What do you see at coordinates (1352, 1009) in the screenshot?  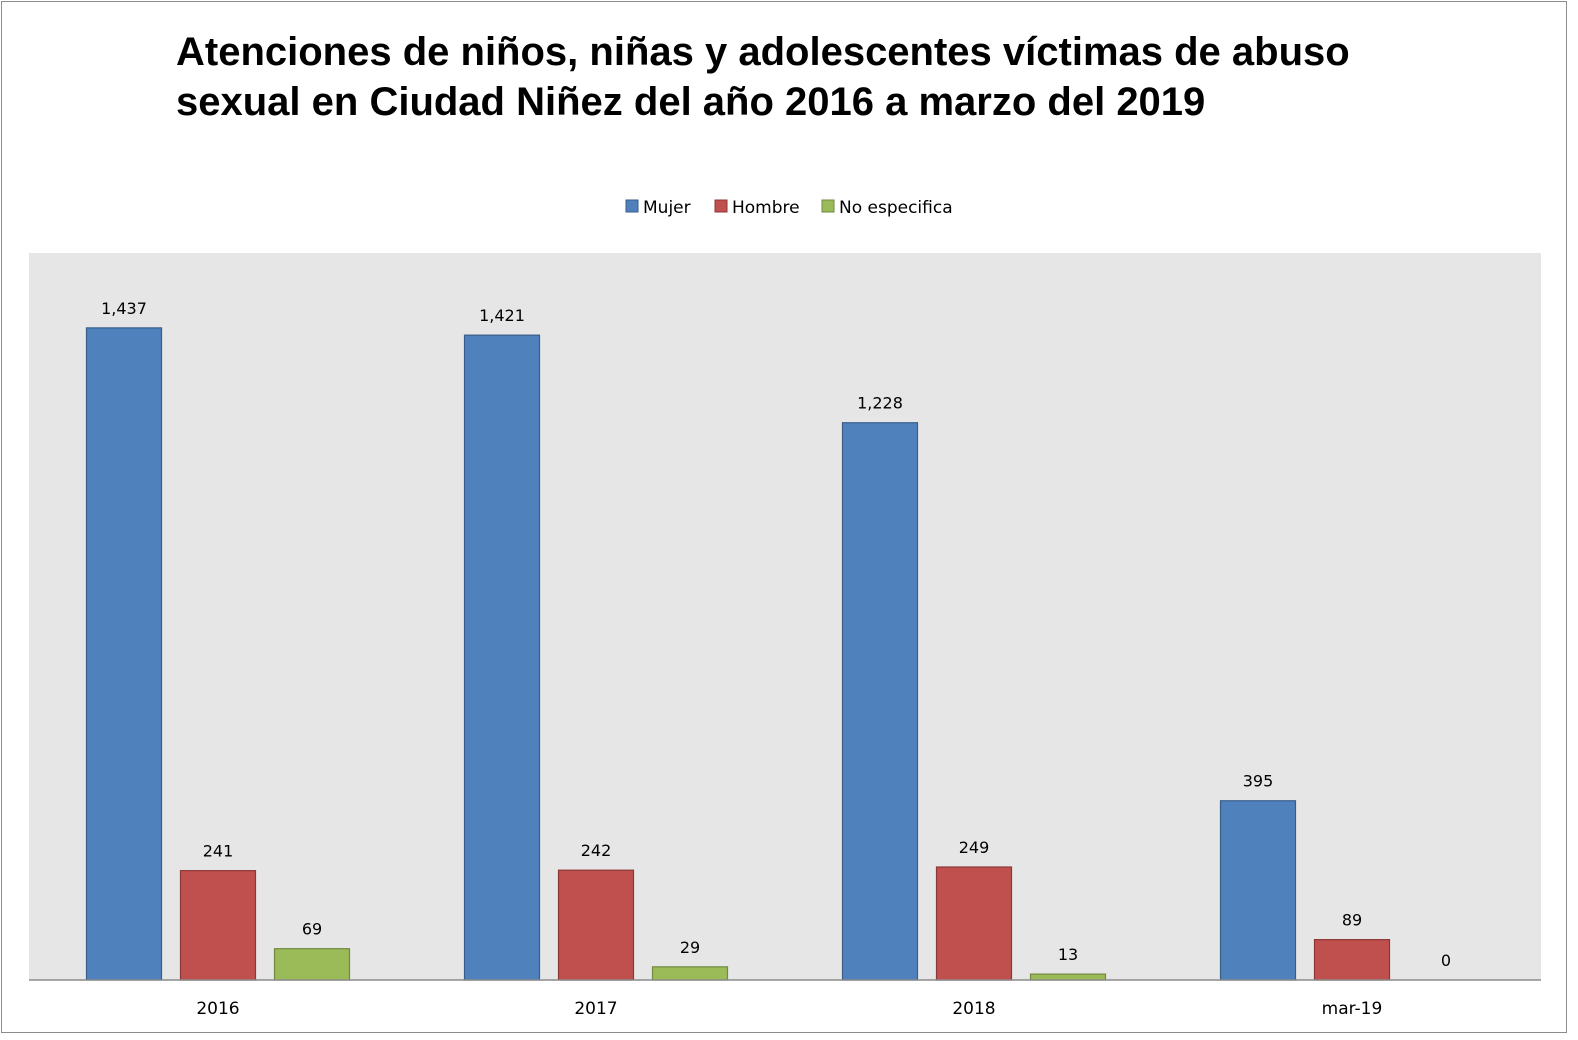 I see `x-tick-label-mar-19: mar-19` at bounding box center [1352, 1009].